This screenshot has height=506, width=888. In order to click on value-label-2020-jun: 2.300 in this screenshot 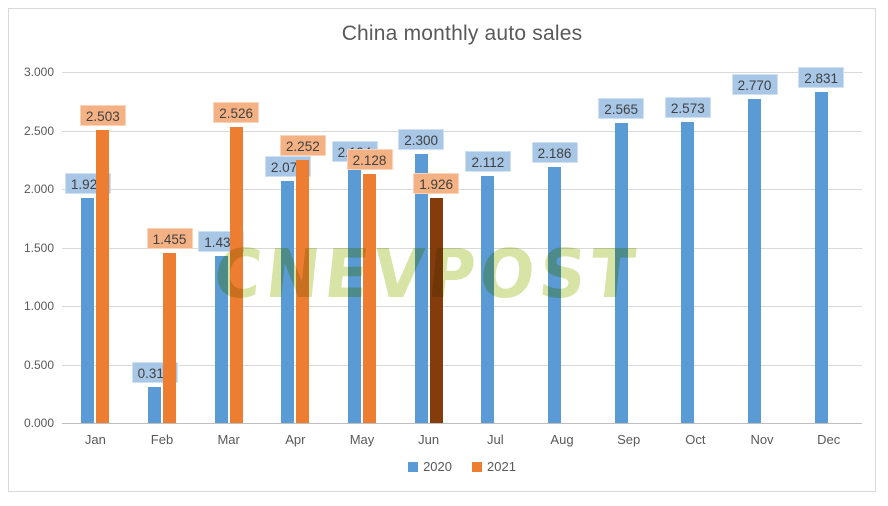, I will do `click(421, 139)`.